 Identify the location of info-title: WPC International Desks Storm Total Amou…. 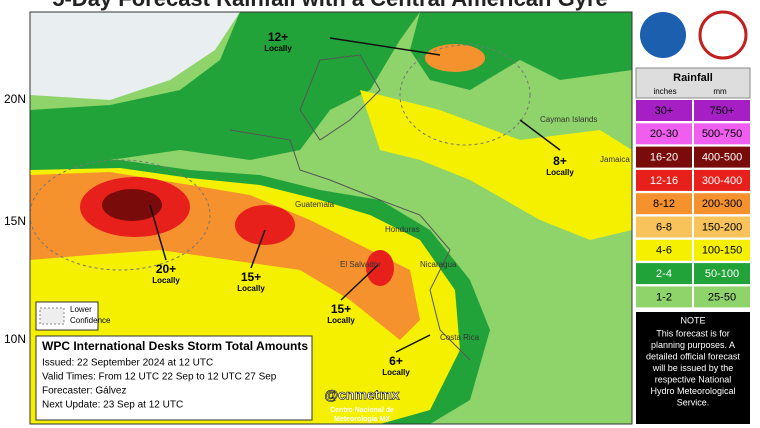
(175, 346).